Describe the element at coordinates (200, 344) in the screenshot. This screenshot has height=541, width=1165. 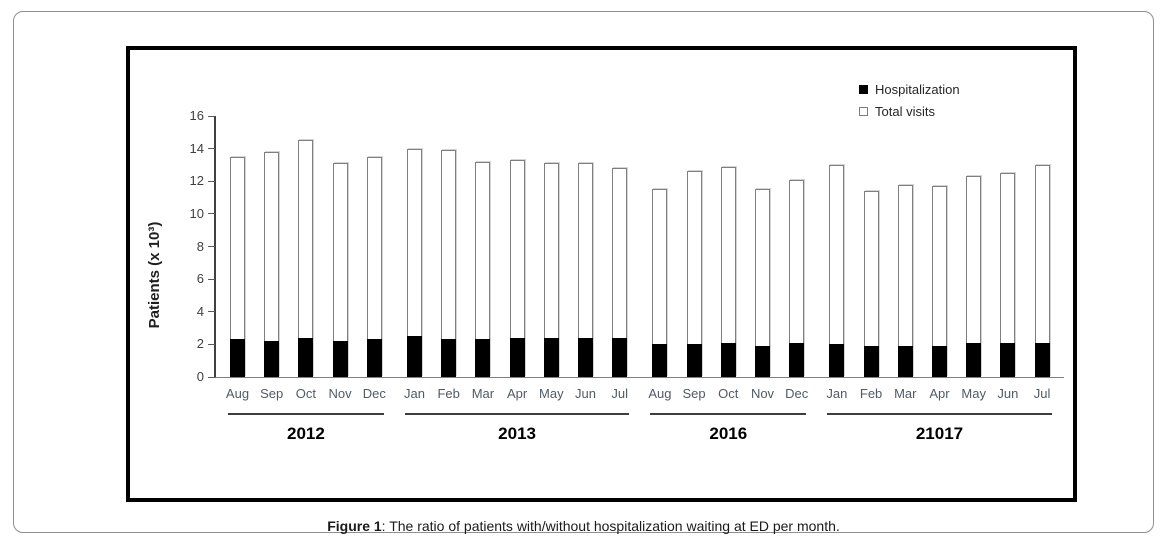
I see `y-axis-tick-label: 2` at that location.